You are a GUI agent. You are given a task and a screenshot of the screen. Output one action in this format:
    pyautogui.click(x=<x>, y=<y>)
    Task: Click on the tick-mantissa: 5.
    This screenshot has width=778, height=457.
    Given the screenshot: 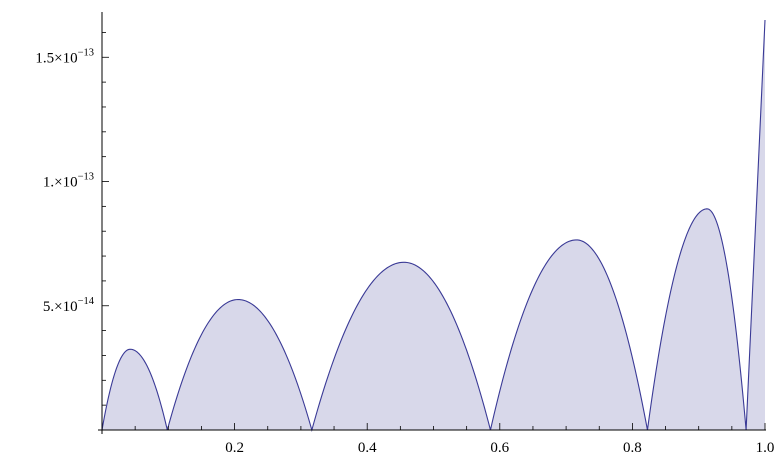 What is the action you would take?
    pyautogui.click(x=48, y=307)
    